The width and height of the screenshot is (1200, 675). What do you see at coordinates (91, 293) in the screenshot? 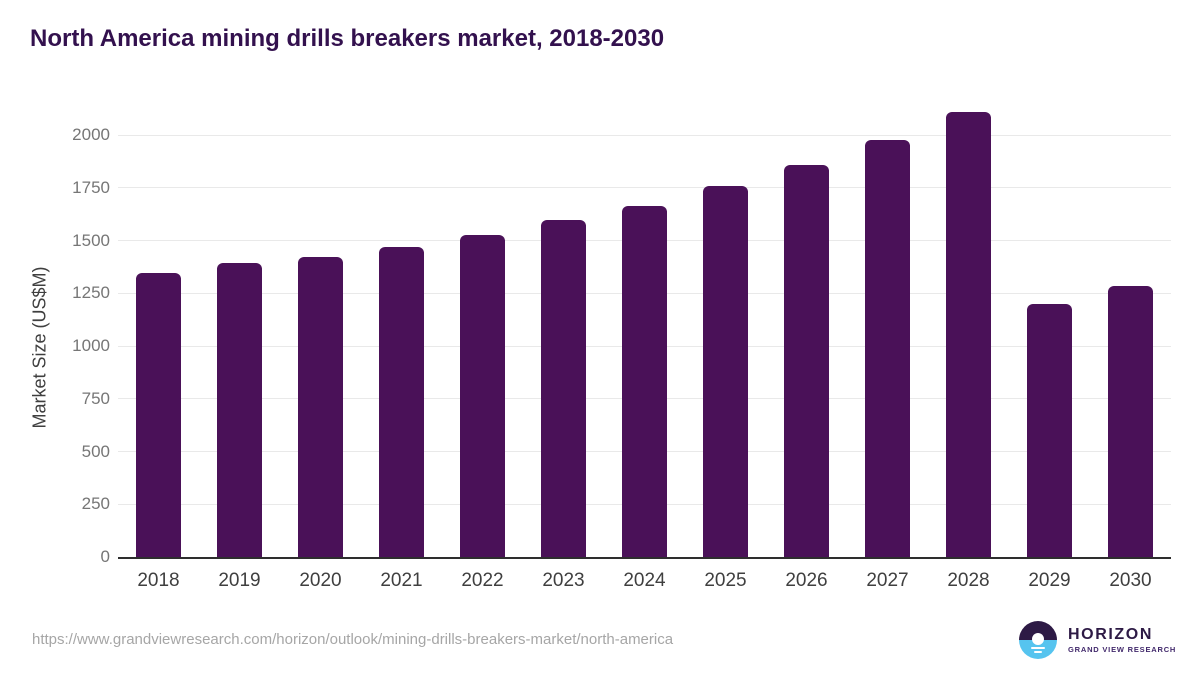
I see `y-tick-label: 1250` at bounding box center [91, 293].